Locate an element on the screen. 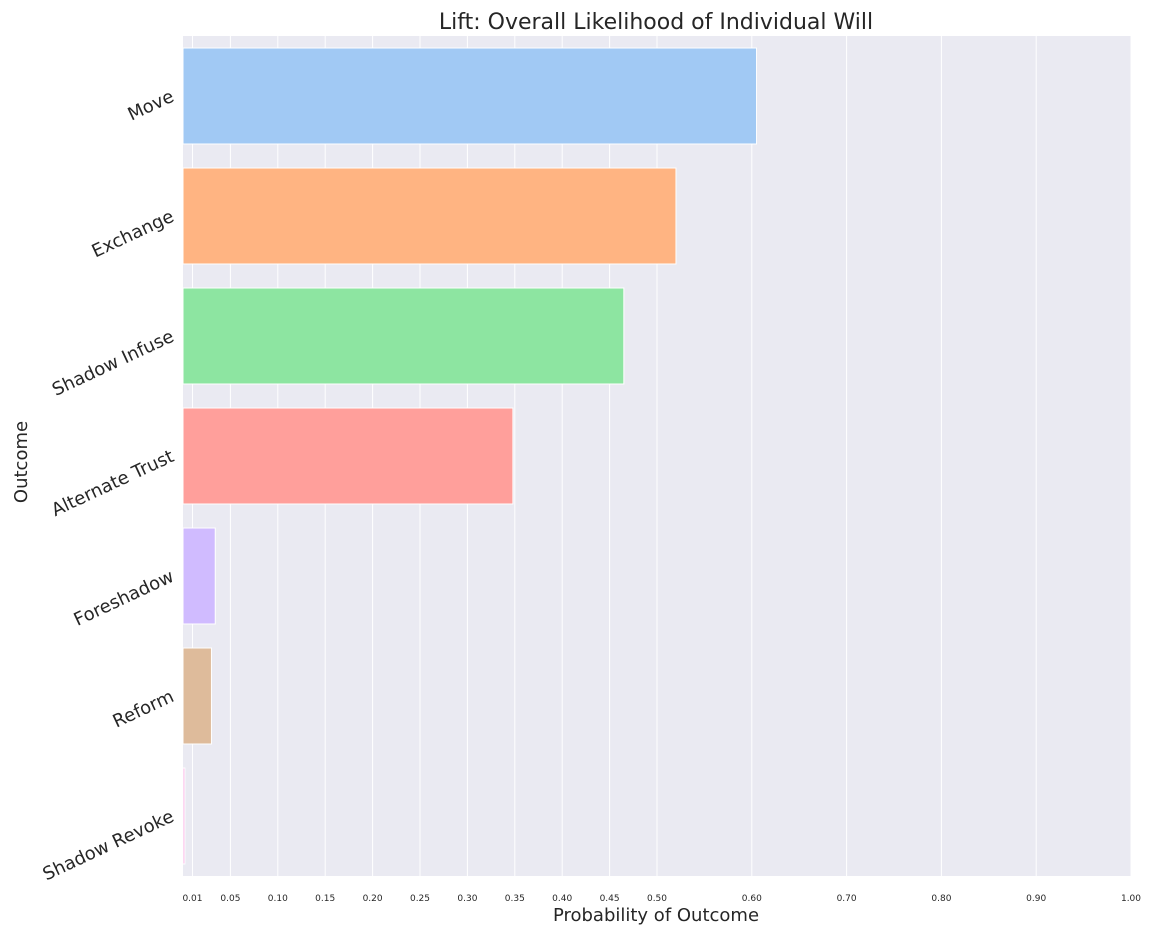 This screenshot has height=936, width=1152. y-tick-label: Move is located at coordinates (151, 105).